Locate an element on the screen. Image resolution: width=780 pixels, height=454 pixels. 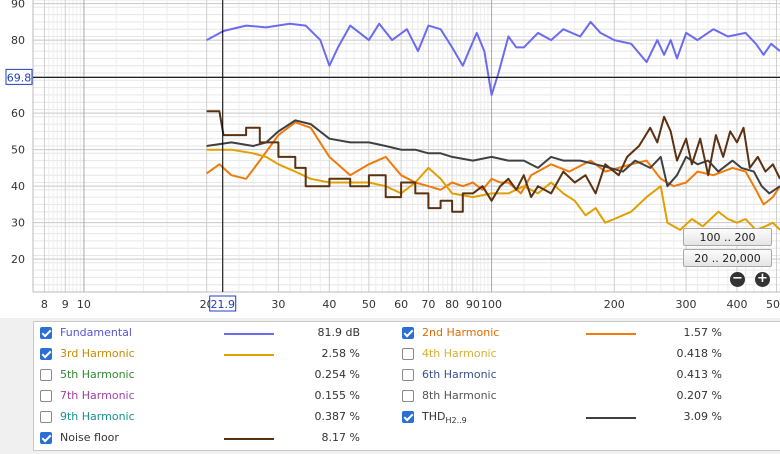
cursor-y-label: 69.8 is located at coordinates (19, 77).